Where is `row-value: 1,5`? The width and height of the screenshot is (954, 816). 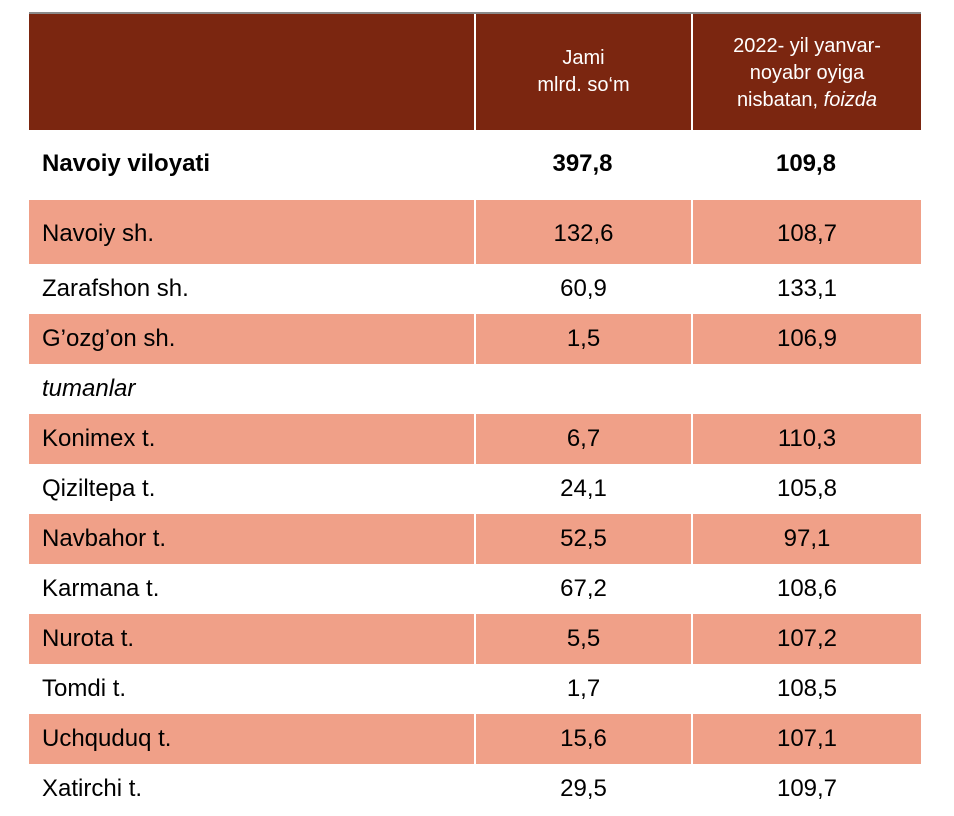
row-value: 1,5 is located at coordinates (582, 339).